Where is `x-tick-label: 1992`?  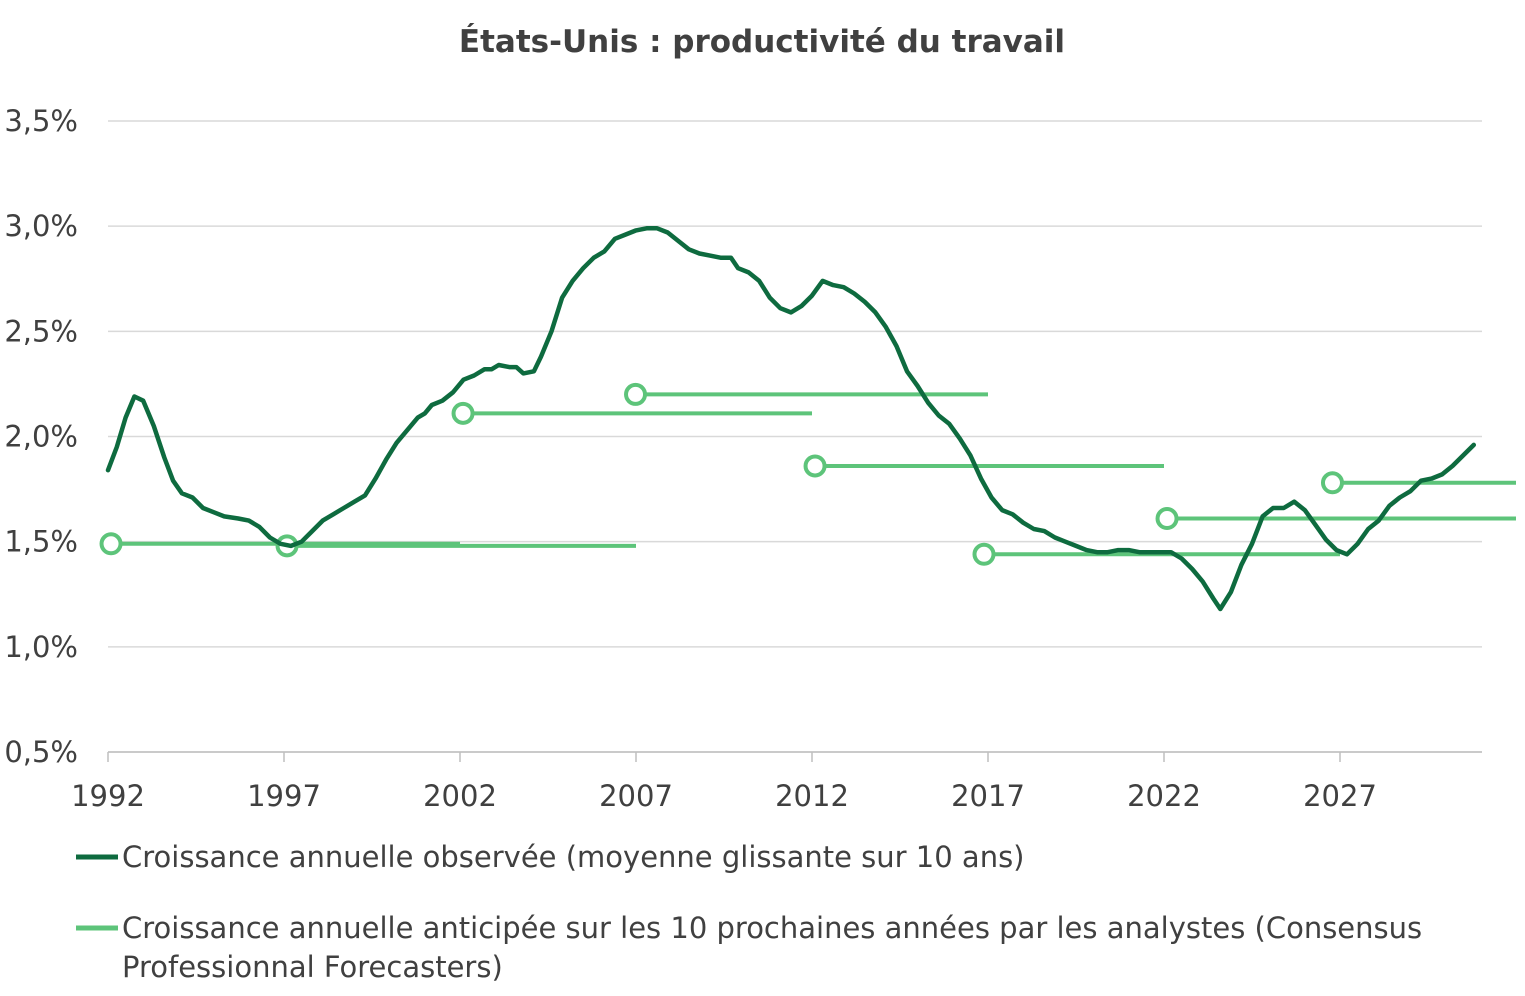
x-tick-label: 1992 is located at coordinates (108, 796).